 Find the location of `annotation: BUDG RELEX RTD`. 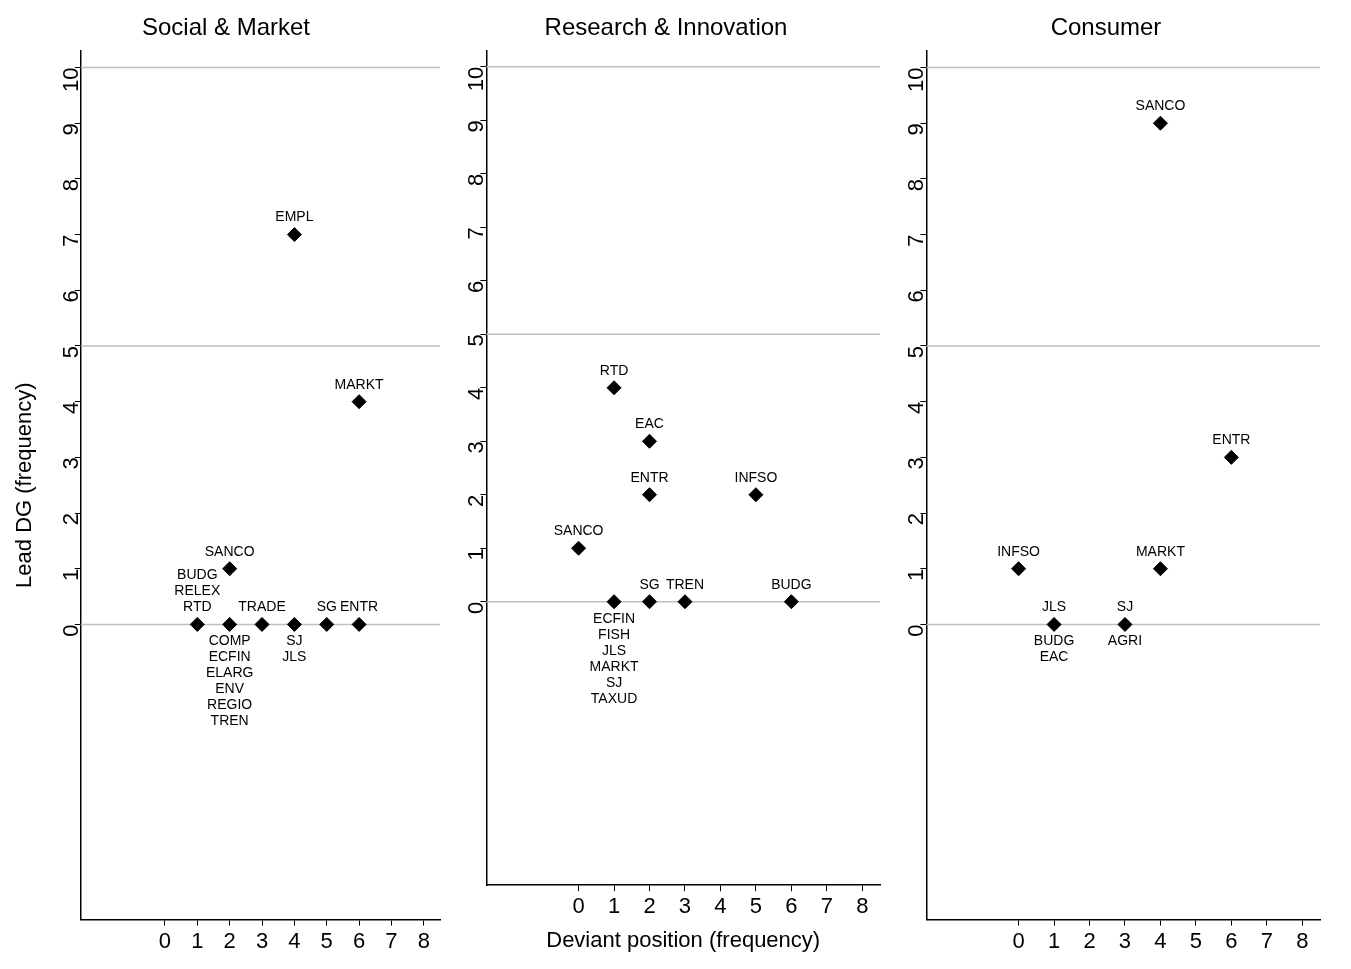

annotation: BUDG RELEX RTD is located at coordinates (197, 590).